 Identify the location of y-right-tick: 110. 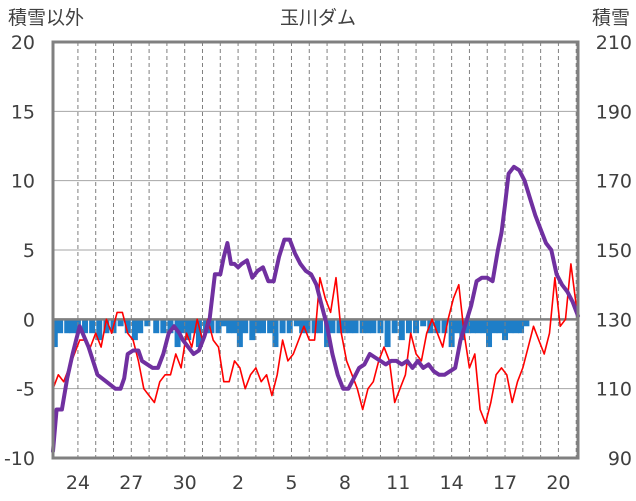
(614, 390).